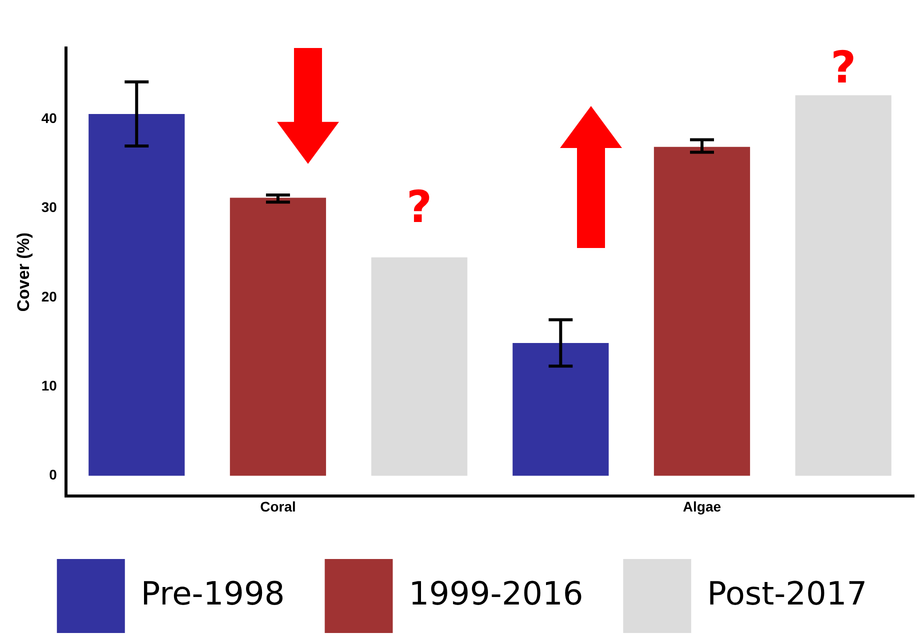 This screenshot has width=919, height=643. What do you see at coordinates (496, 593) in the screenshot?
I see `legend-label: 1999-2016` at bounding box center [496, 593].